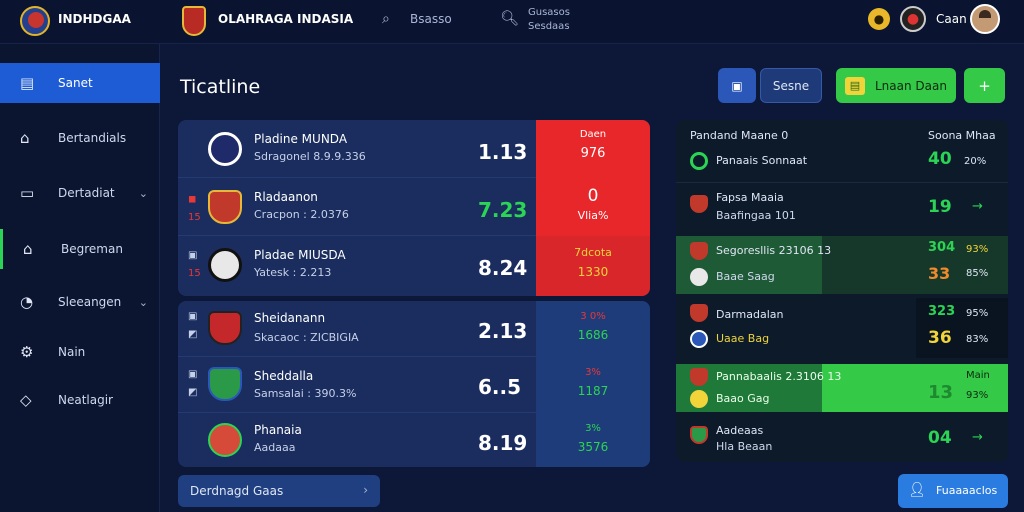  What do you see at coordinates (842, 207) in the screenshot?
I see `list-item: Fapsa Maaia Baafingaa 101 19 →` at bounding box center [842, 207].